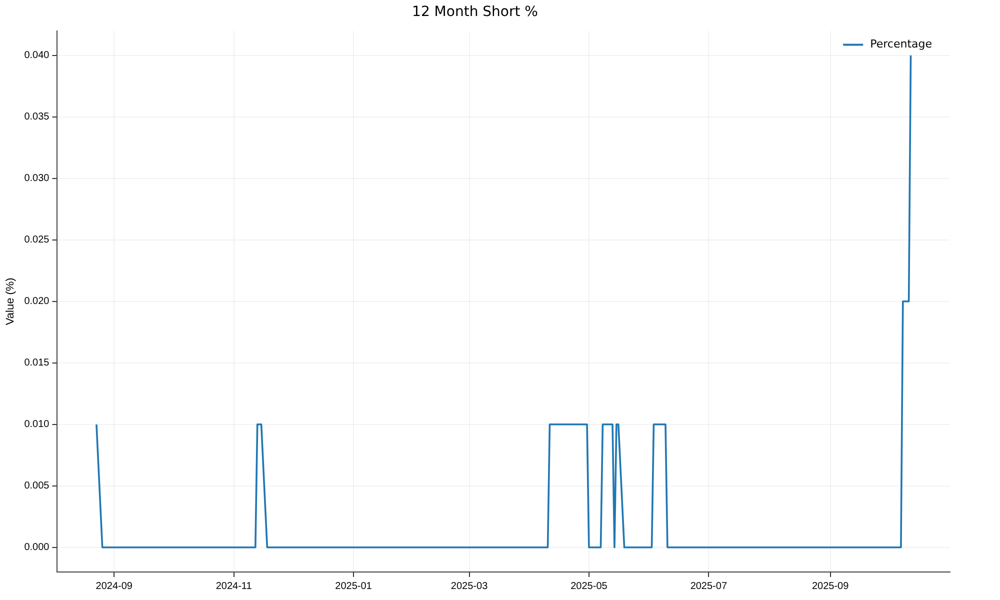 The width and height of the screenshot is (1000, 600). I want to click on x-tick-label: 2024-09, so click(114, 586).